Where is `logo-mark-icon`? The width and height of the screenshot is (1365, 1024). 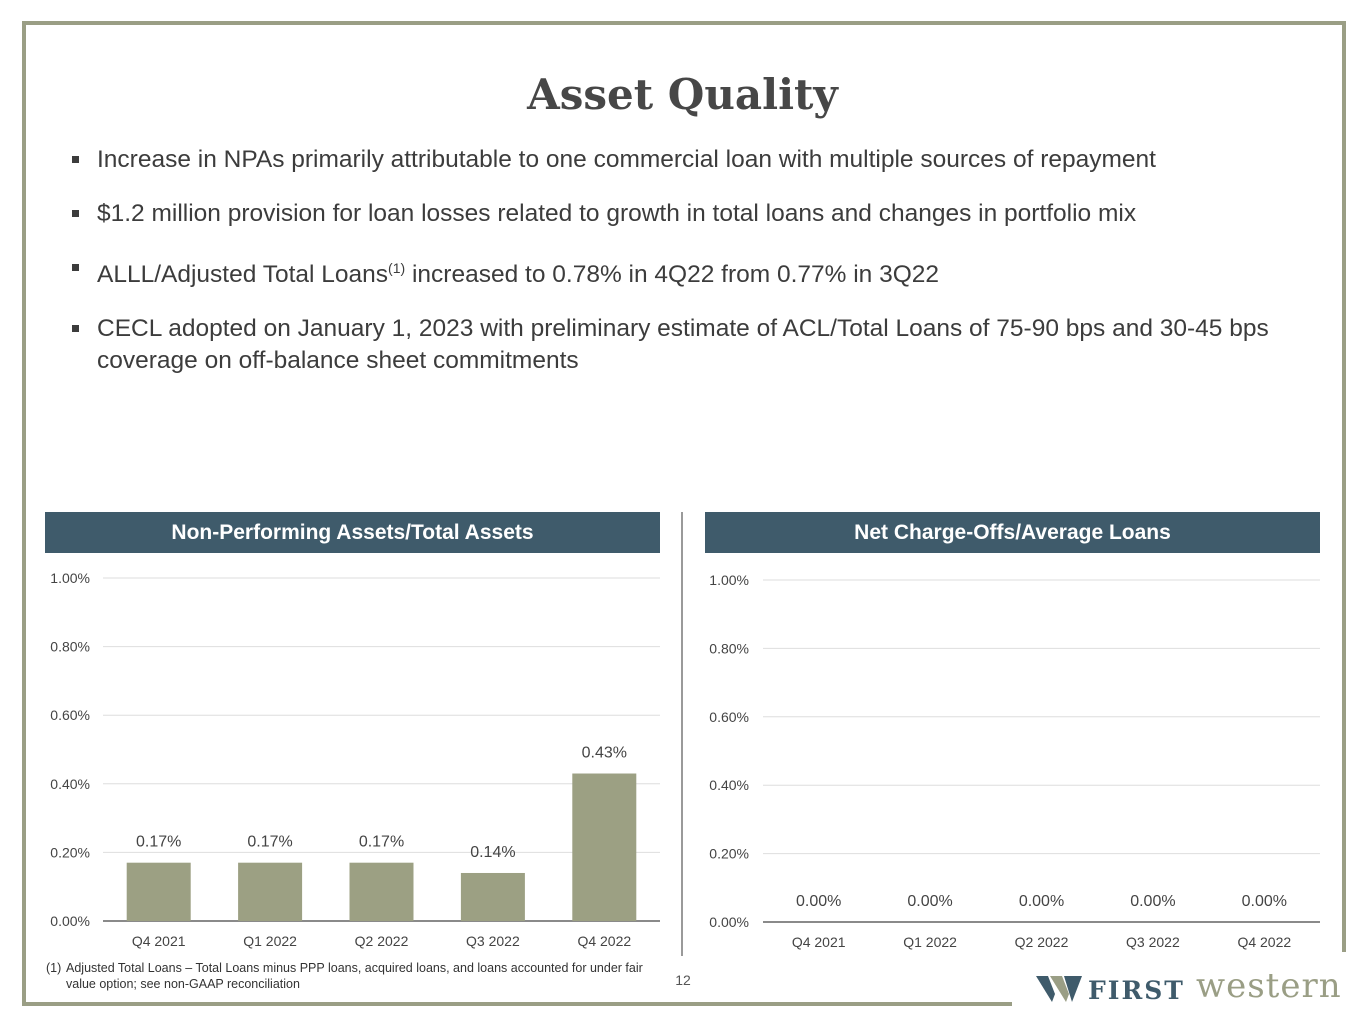
logo-mark-icon is located at coordinates (1059, 989).